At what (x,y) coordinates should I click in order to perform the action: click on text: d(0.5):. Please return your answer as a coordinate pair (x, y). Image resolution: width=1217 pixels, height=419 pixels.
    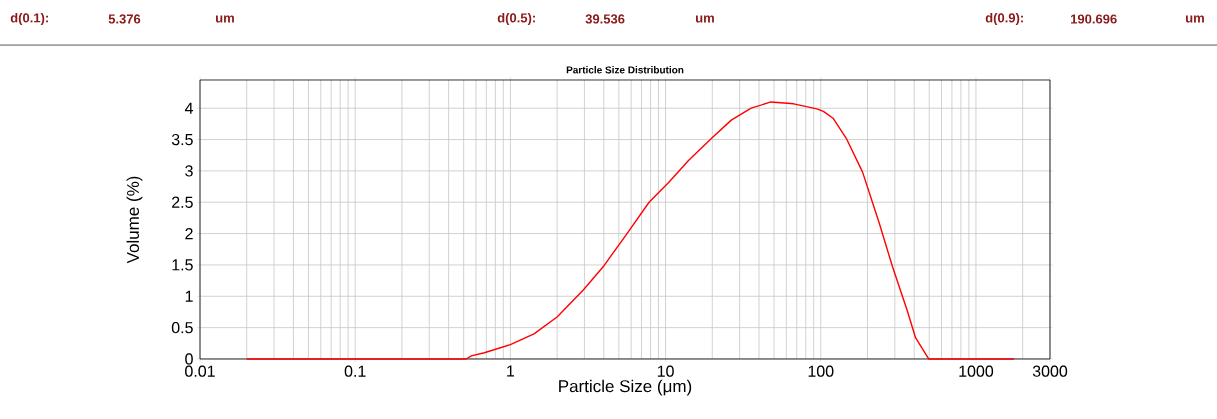
    Looking at the image, I should click on (516, 19).